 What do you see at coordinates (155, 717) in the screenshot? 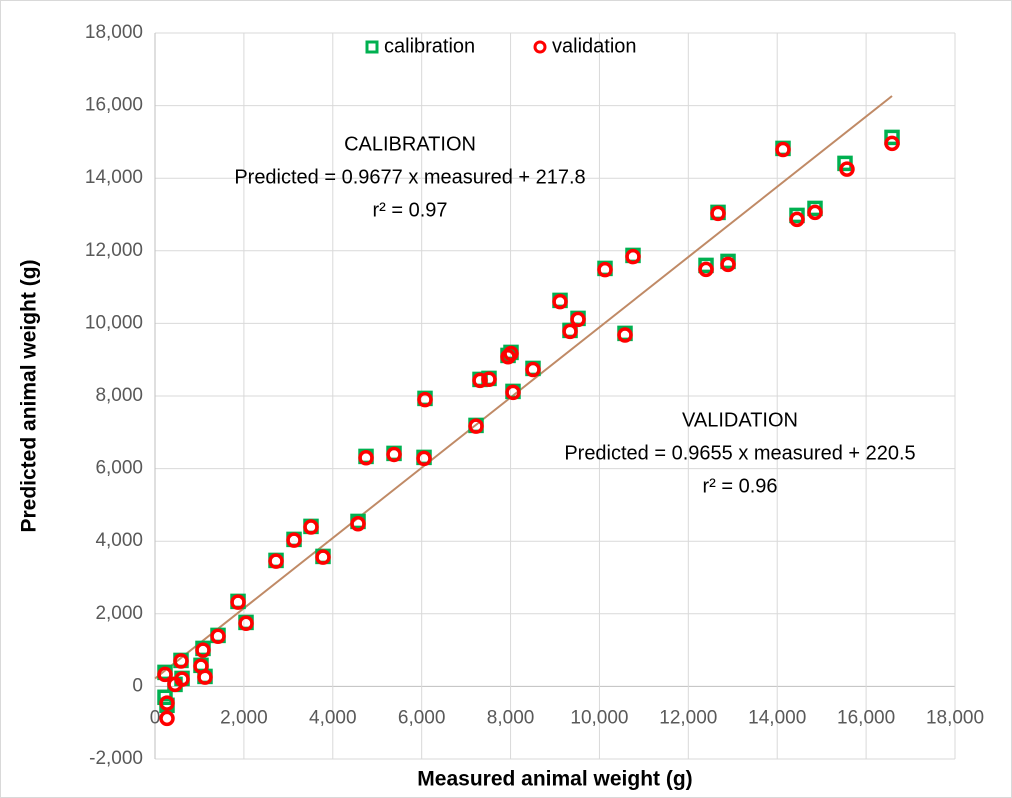
I see `x-tick-label: 0` at bounding box center [155, 717].